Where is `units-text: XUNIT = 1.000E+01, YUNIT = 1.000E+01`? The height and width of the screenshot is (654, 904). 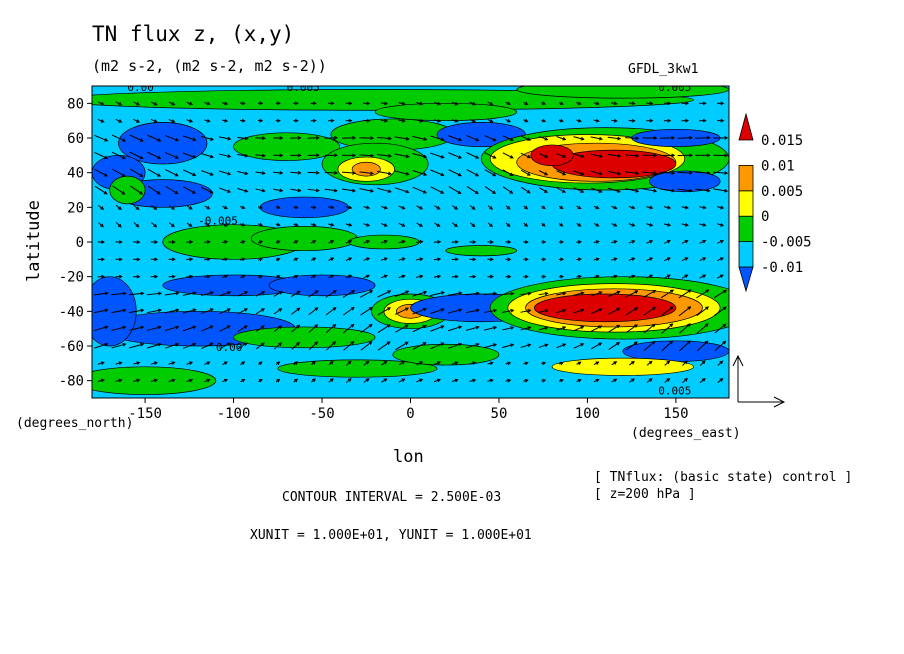 units-text: XUNIT = 1.000E+01, YUNIT = 1.000E+01 is located at coordinates (391, 535).